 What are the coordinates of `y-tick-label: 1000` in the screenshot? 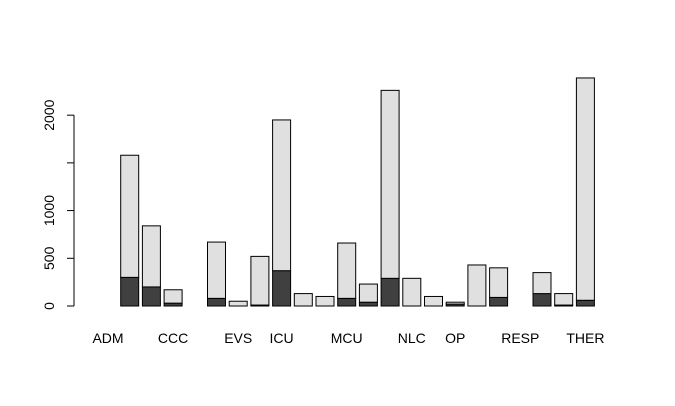 It's located at (49, 210).